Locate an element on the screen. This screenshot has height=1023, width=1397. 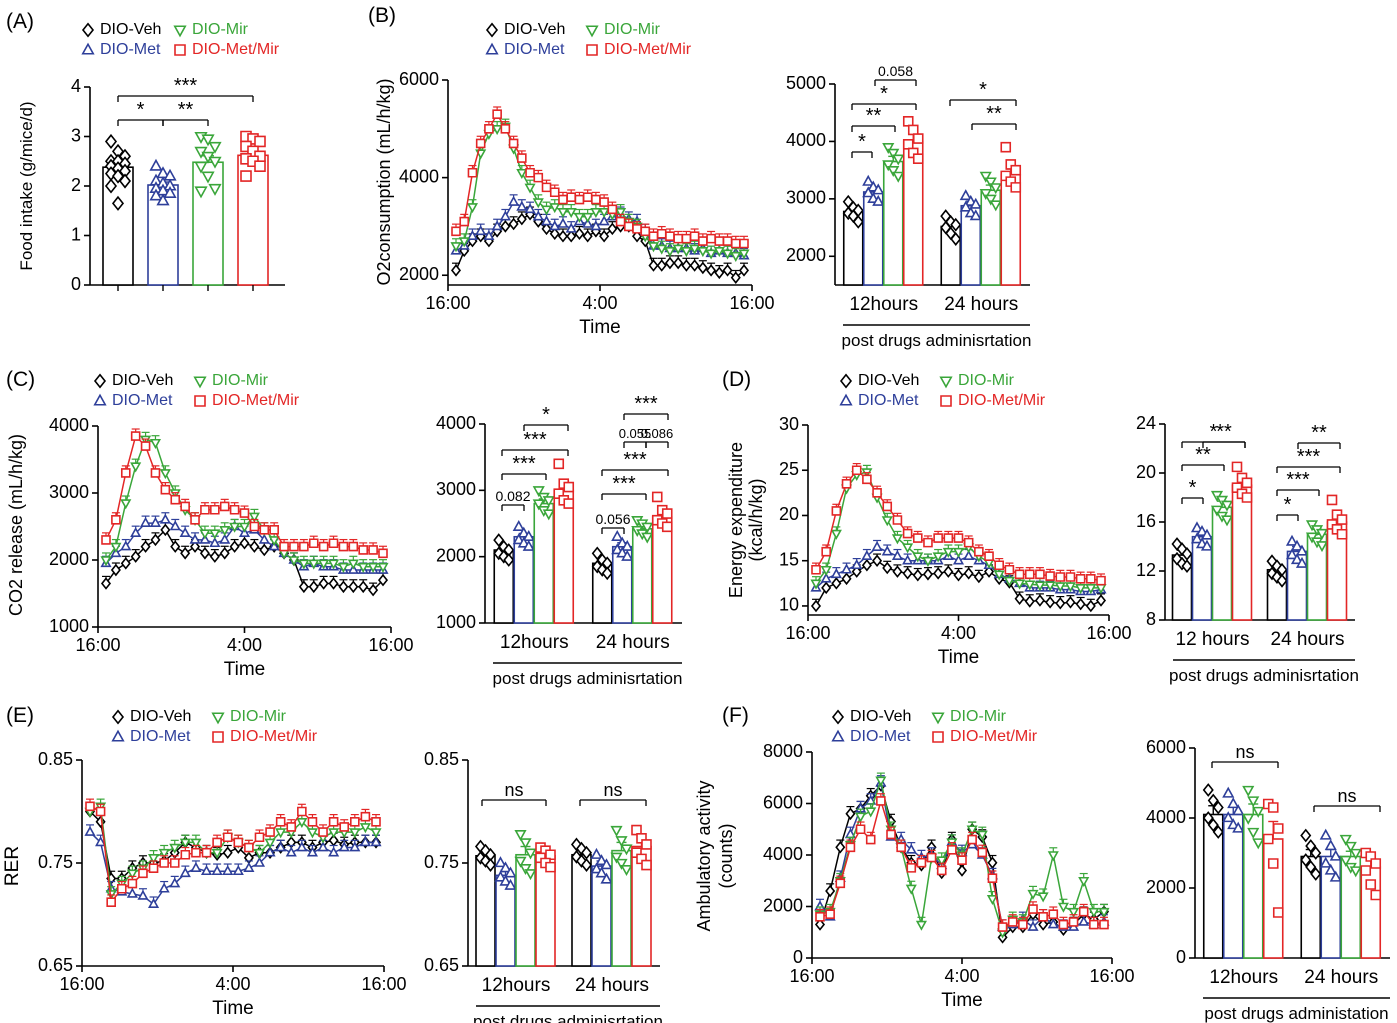
y-tick-label: 8000 is located at coordinates (783, 751).